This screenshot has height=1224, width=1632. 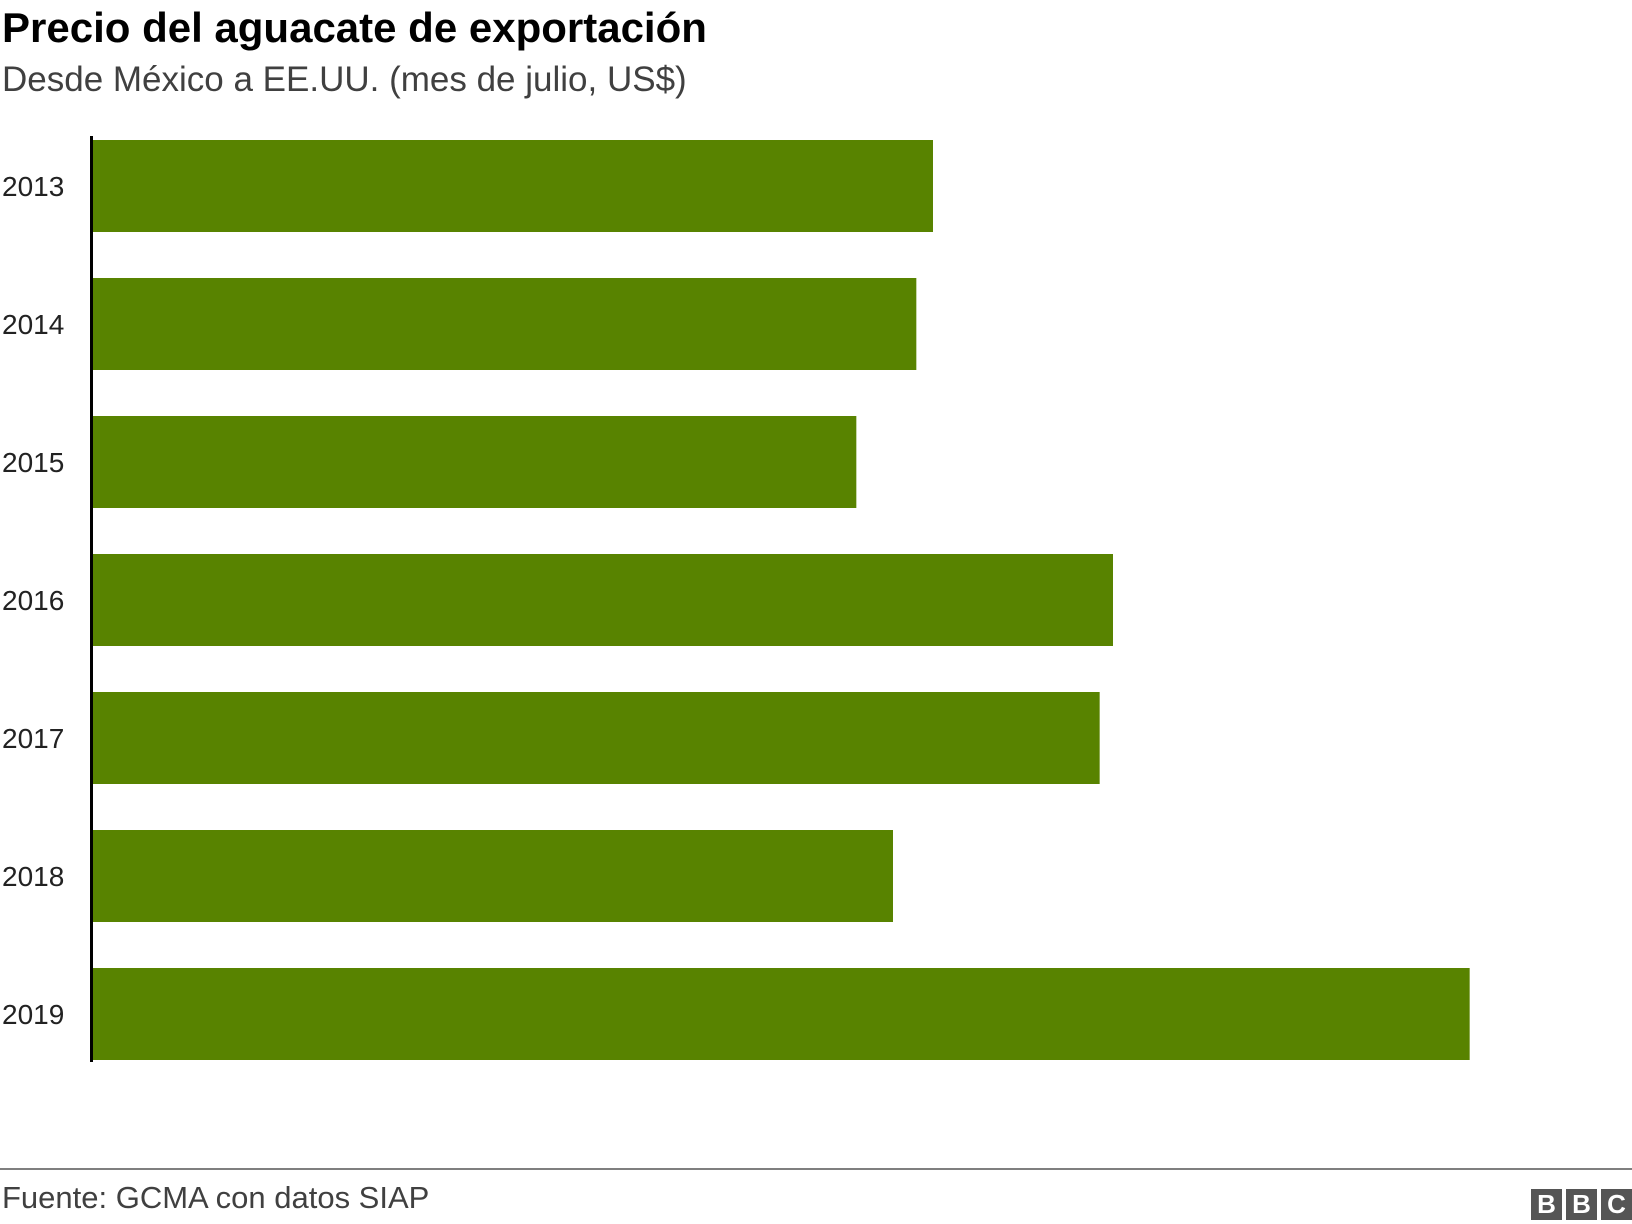 I want to click on bar-2014, so click(x=505, y=324).